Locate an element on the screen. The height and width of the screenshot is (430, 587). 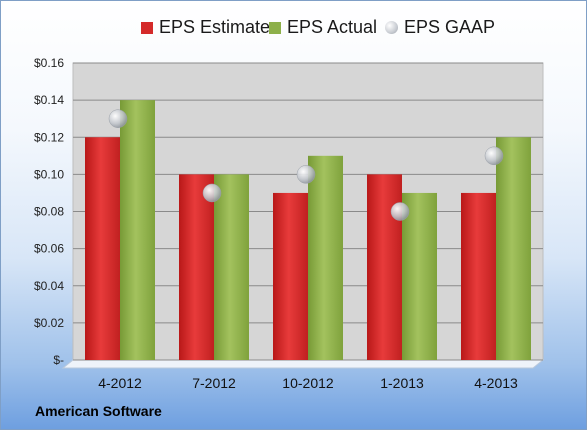
y-tick-label: $0.06 is located at coordinates (49, 249).